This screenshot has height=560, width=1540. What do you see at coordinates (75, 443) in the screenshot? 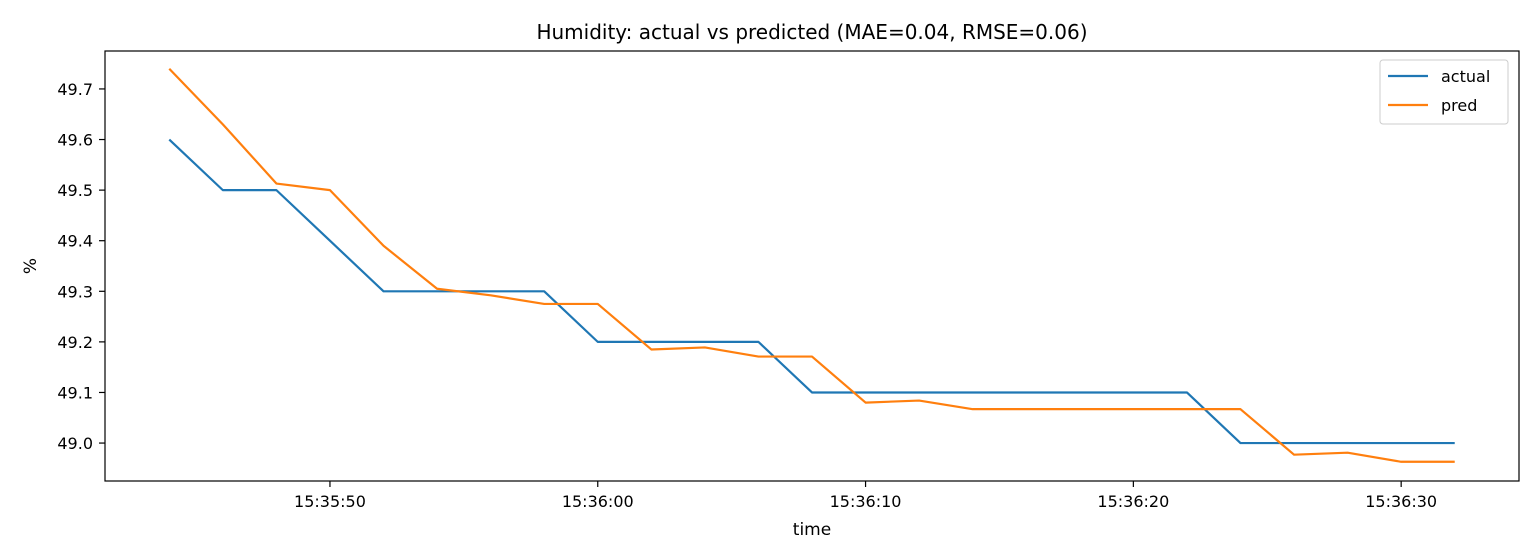
I see `y-tick-label: 49.0` at bounding box center [75, 443].